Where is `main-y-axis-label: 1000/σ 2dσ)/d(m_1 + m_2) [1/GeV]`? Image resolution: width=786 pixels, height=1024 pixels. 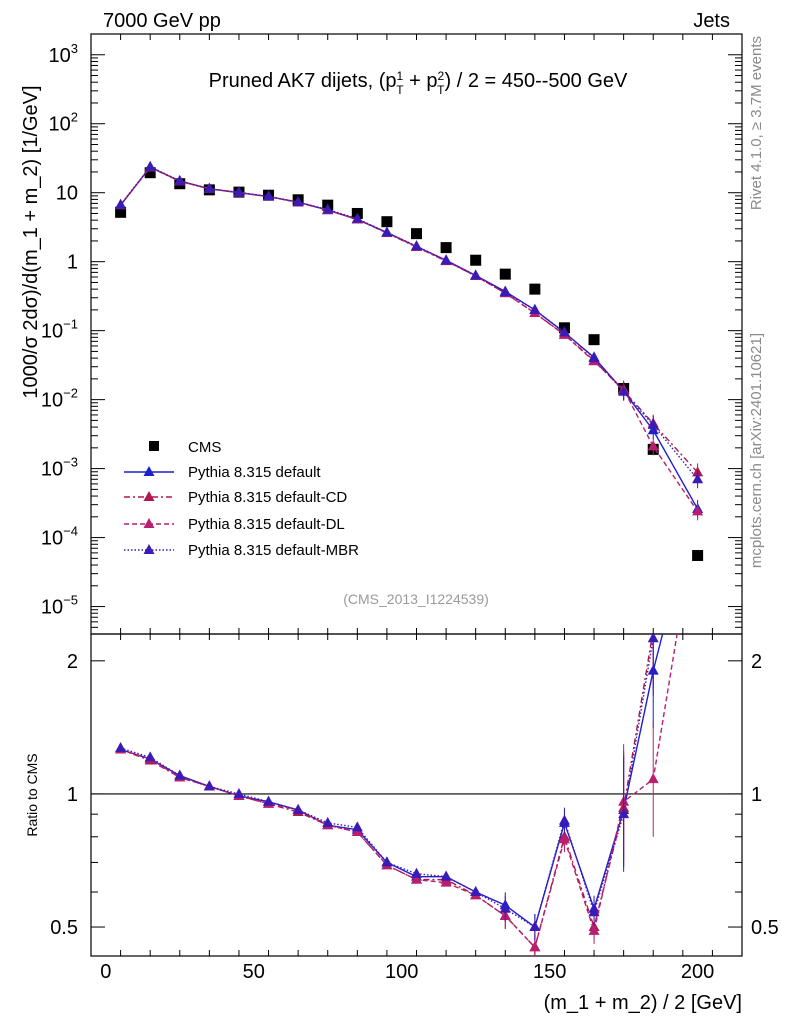
main-y-axis-label: 1000/σ 2dσ)/d(m_1 + m_2) [1/GeV] is located at coordinates (31, 241).